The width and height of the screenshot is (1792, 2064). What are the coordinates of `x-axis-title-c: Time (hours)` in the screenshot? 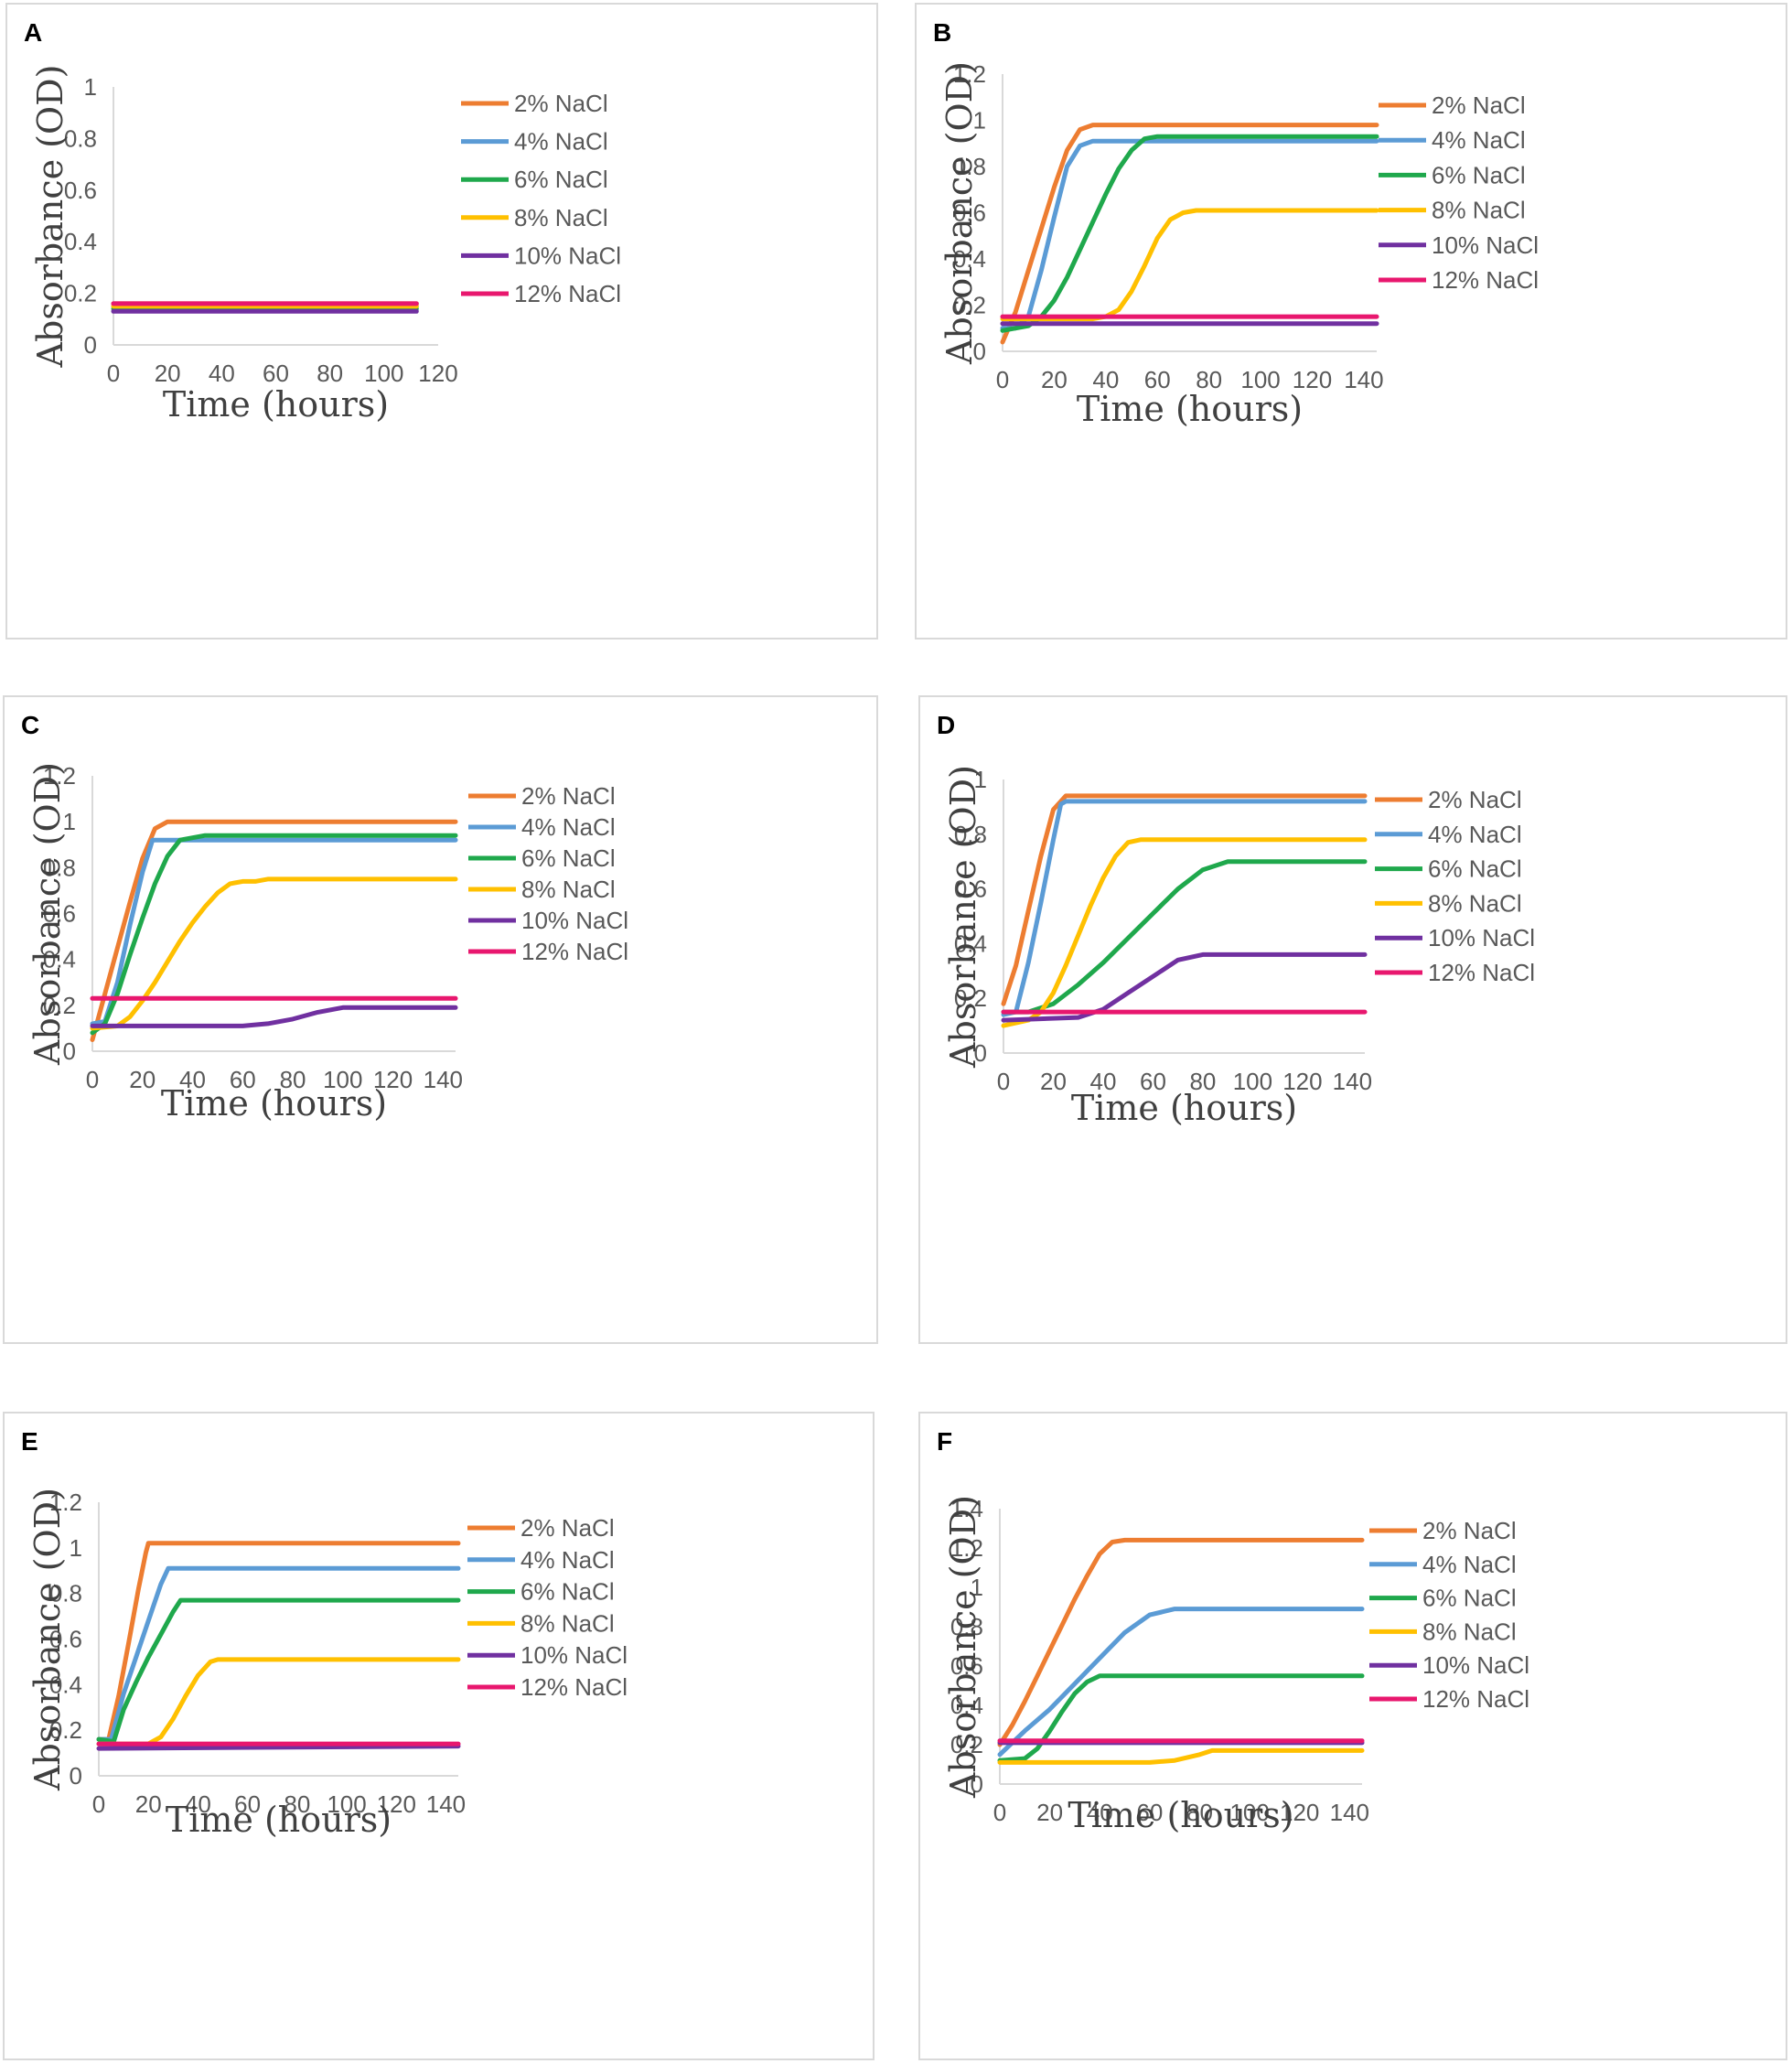 It's located at (274, 1103).